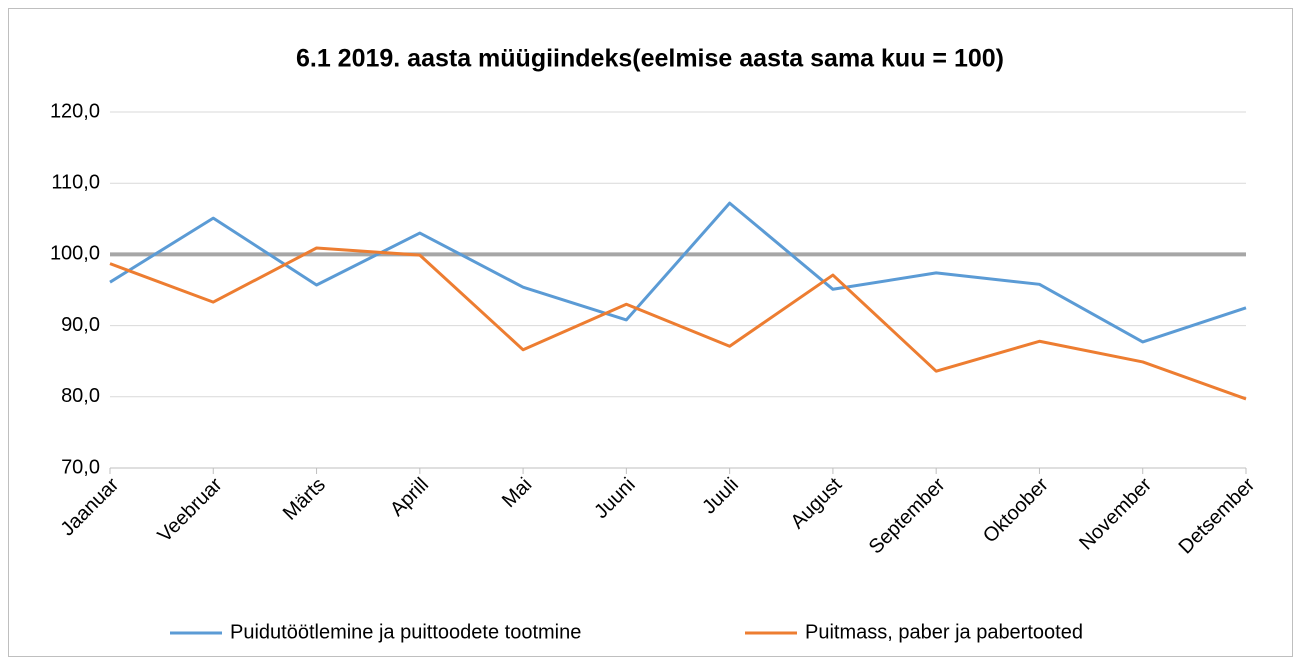 The height and width of the screenshot is (665, 1301). What do you see at coordinates (75, 254) in the screenshot?
I see `y-tick-label: 100,0` at bounding box center [75, 254].